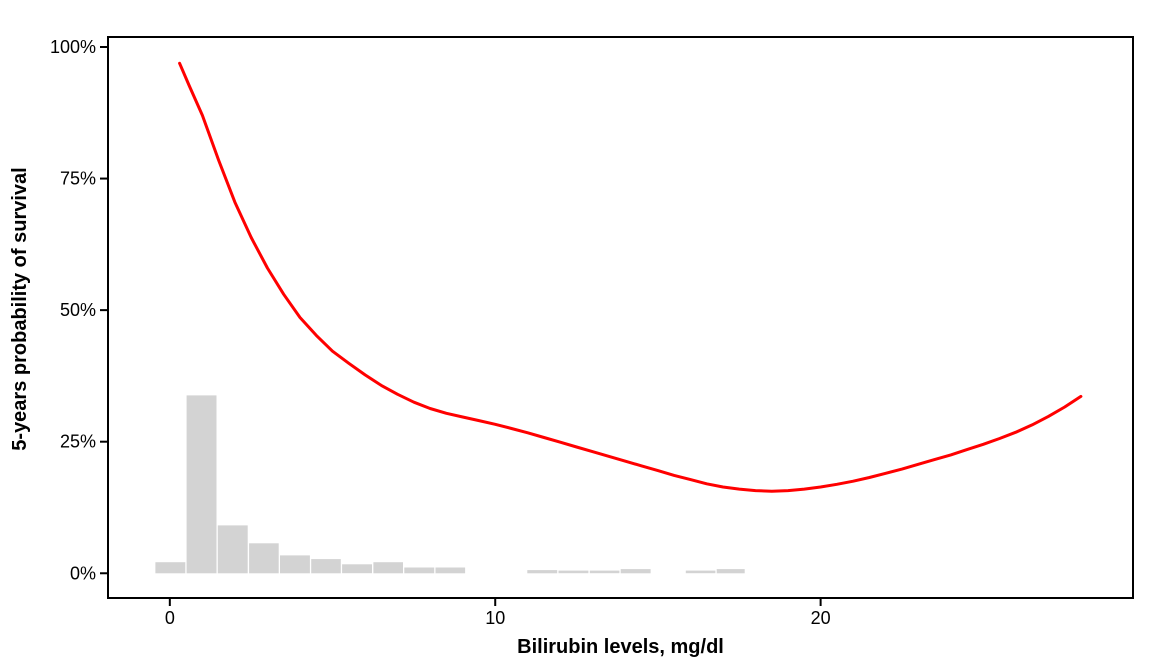 The width and height of the screenshot is (1152, 672). What do you see at coordinates (73, 47) in the screenshot?
I see `y-tick-label: 100%` at bounding box center [73, 47].